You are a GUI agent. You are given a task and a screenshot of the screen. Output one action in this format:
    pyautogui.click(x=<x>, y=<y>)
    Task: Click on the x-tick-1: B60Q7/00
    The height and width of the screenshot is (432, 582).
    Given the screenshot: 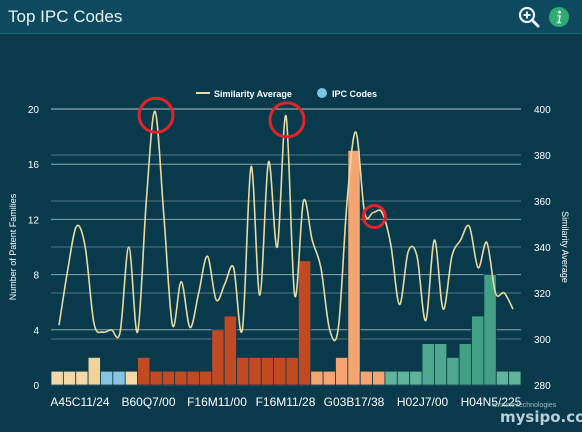 What is the action you would take?
    pyautogui.click(x=148, y=402)
    